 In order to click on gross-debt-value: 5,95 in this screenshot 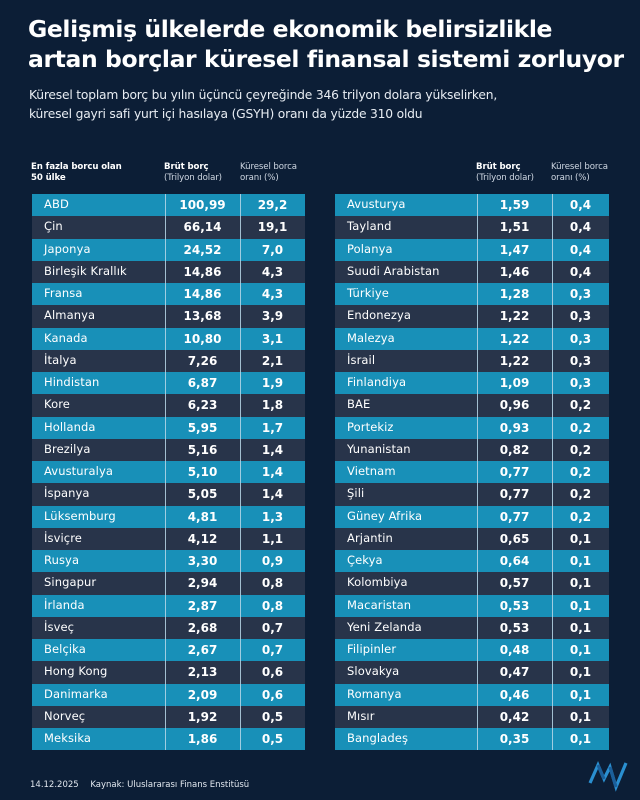, I will do `click(202, 427)`.